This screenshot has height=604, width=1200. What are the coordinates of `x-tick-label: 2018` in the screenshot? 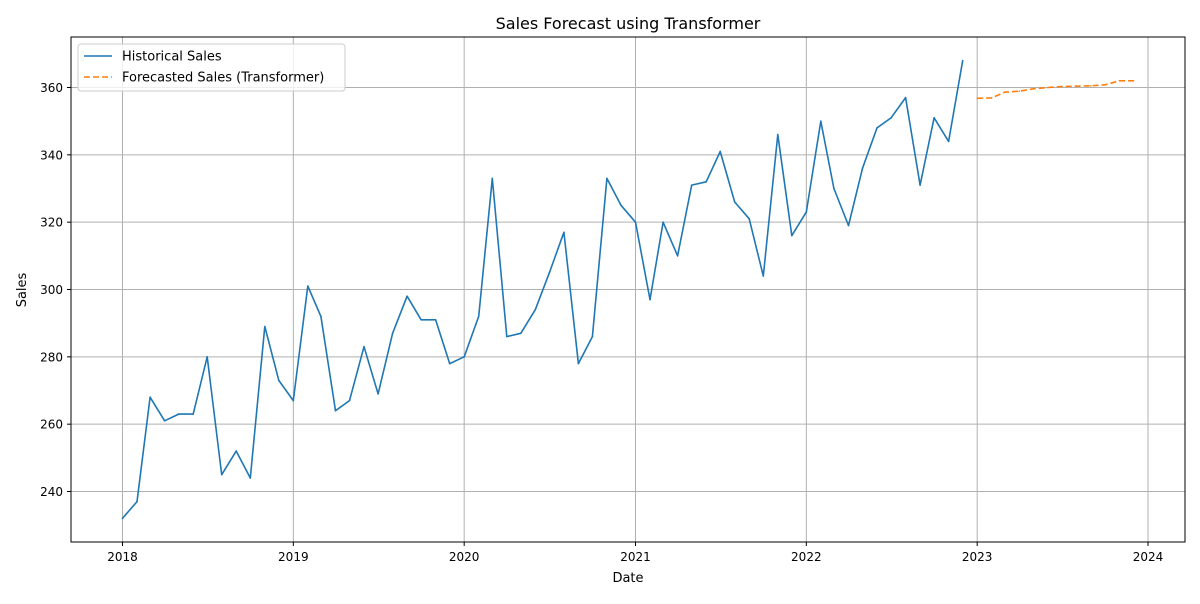 It's located at (122, 557).